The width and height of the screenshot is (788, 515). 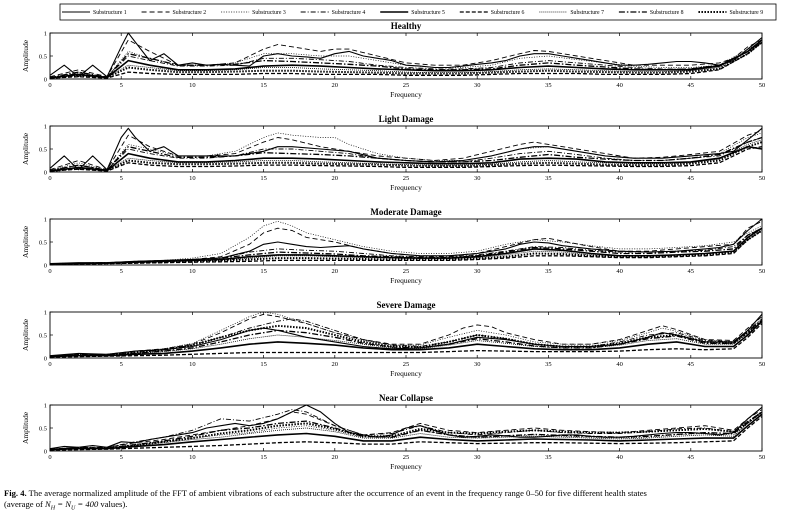 I want to click on legend-box, so click(x=418, y=12).